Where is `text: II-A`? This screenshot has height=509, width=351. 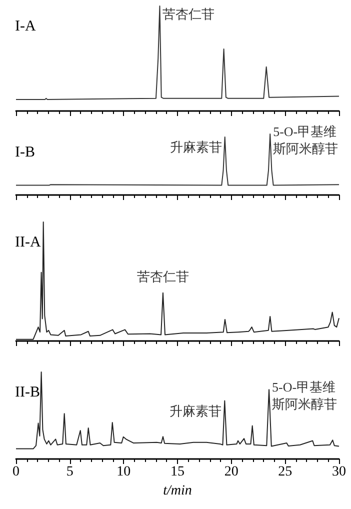
text: II-A is located at coordinates (28, 242).